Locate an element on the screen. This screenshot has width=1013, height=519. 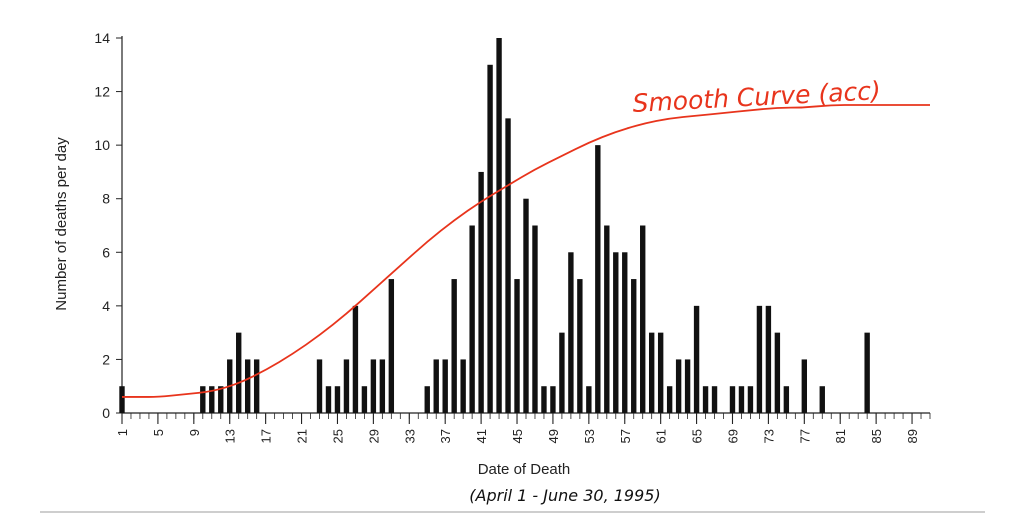
x-tick-label: 37 is located at coordinates (445, 436).